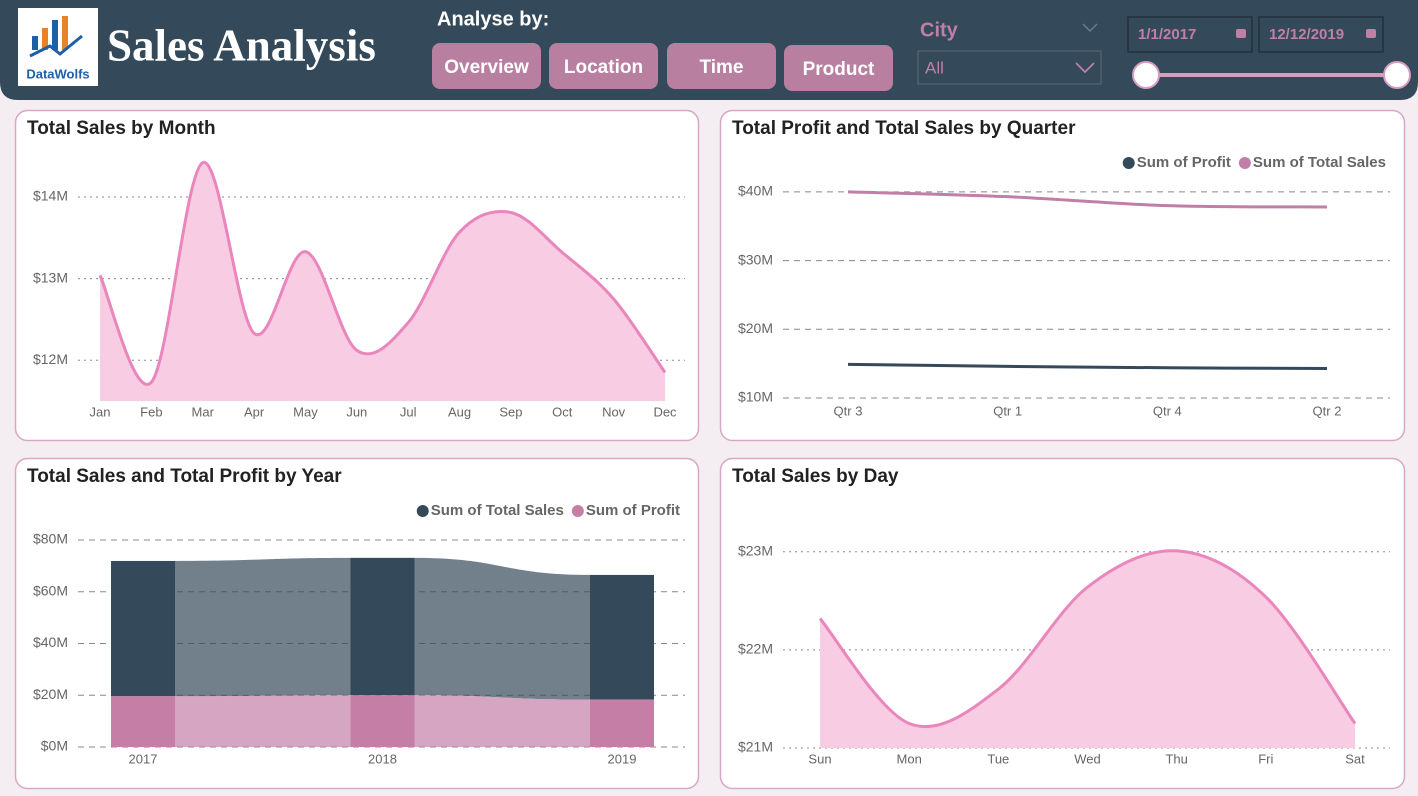 The image size is (1418, 796). Describe the element at coordinates (54, 746) in the screenshot. I see `y-tick-label: $0M` at that location.